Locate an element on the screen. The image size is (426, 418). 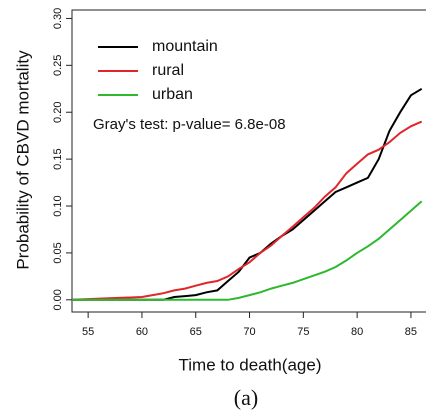
x-tick-label: 55 is located at coordinates (88, 332).